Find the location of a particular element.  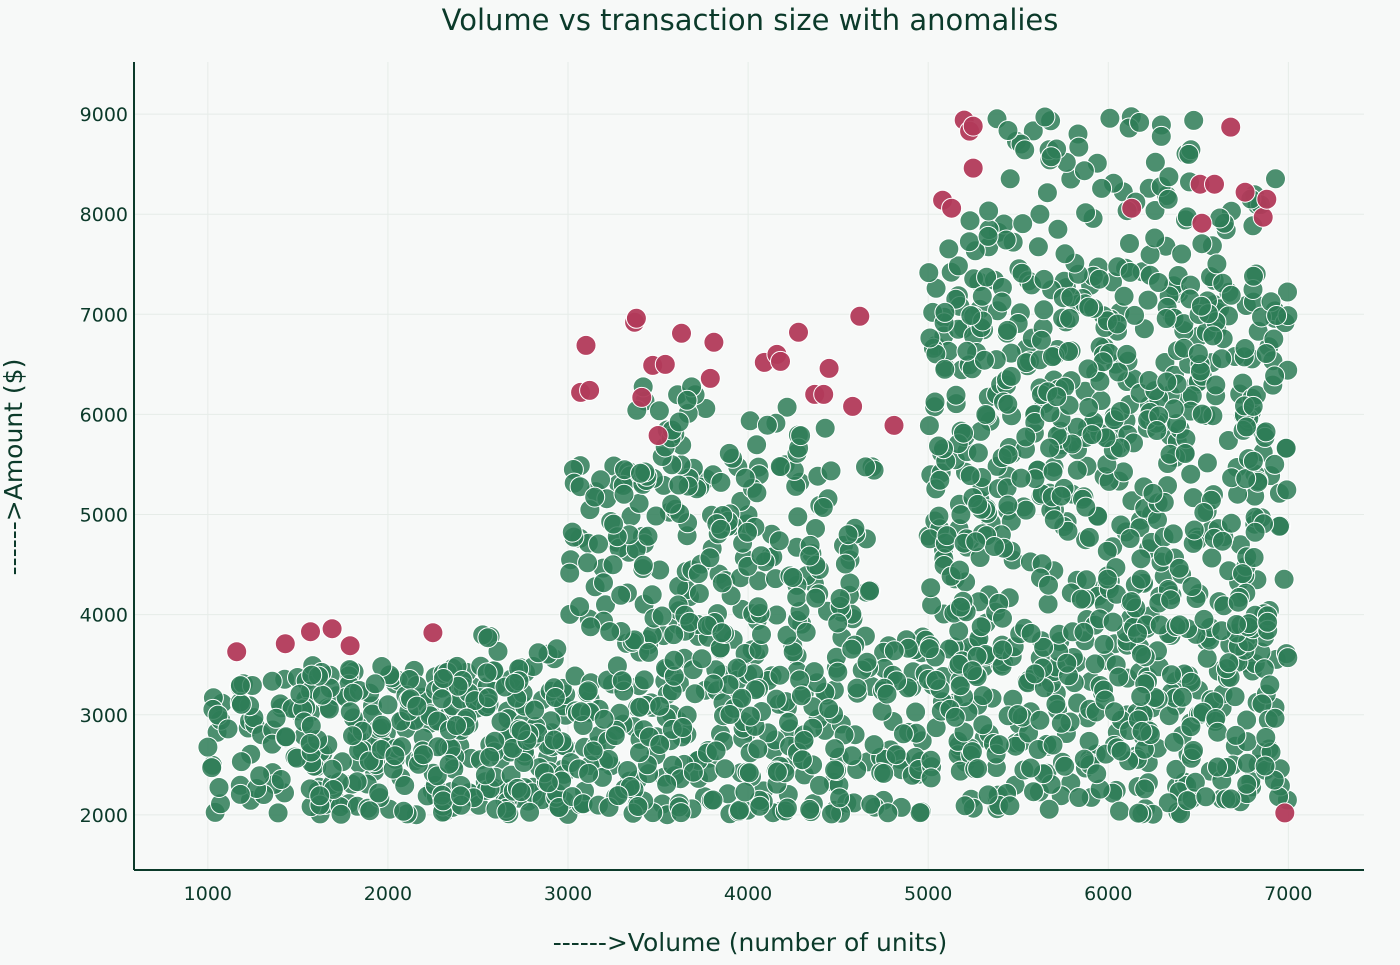

y-tick-label: 9000 is located at coordinates (104, 115).